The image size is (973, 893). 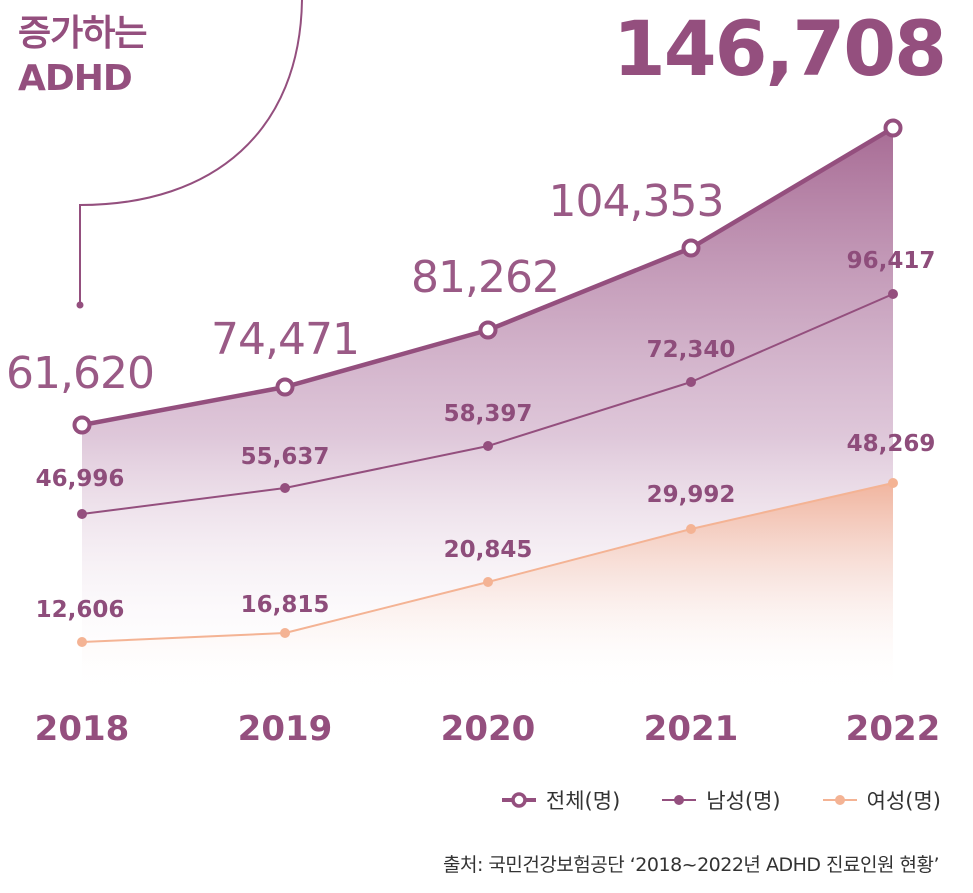 What do you see at coordinates (691, 248) in the screenshot?
I see `point-total-2021` at bounding box center [691, 248].